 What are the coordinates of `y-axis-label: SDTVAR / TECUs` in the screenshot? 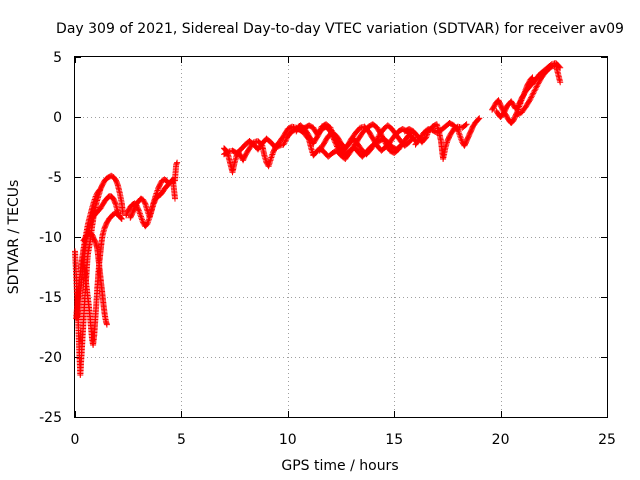 It's located at (14, 237).